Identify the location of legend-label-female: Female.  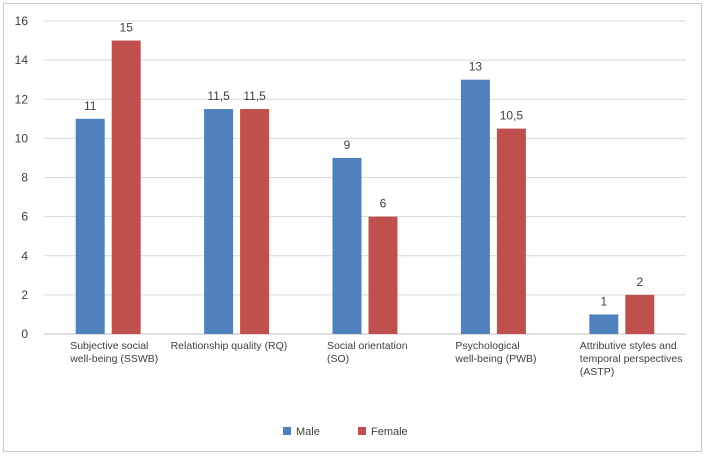
(389, 432).